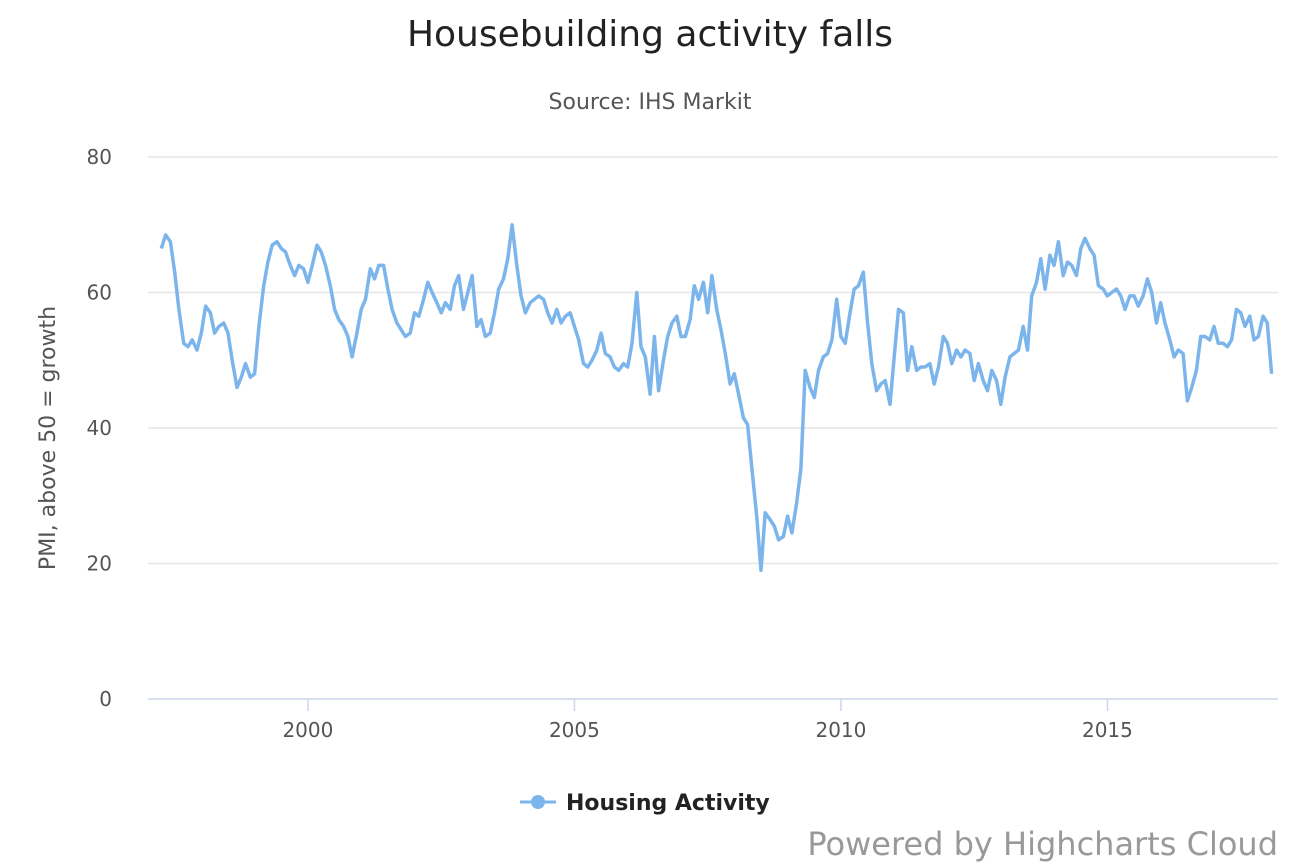 This screenshot has height=867, width=1300. What do you see at coordinates (538, 802) in the screenshot?
I see `legend-marker-icon` at bounding box center [538, 802].